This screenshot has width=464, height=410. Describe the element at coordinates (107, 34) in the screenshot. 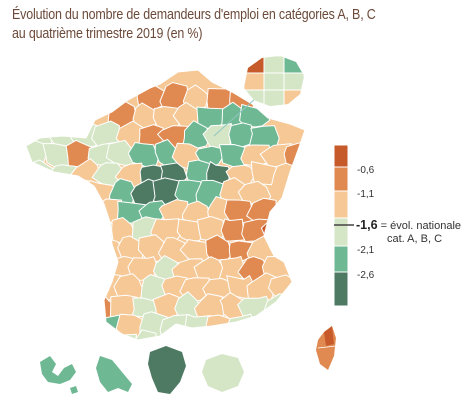

I see `map-title-line2: au quatrième trimestre 2019 (en %)` at that location.